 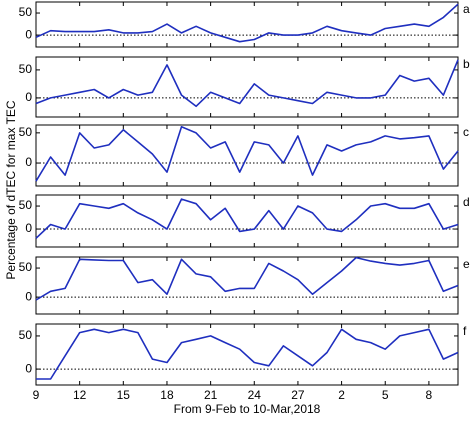 I want to click on x-tick-label: 5, so click(x=385, y=395).